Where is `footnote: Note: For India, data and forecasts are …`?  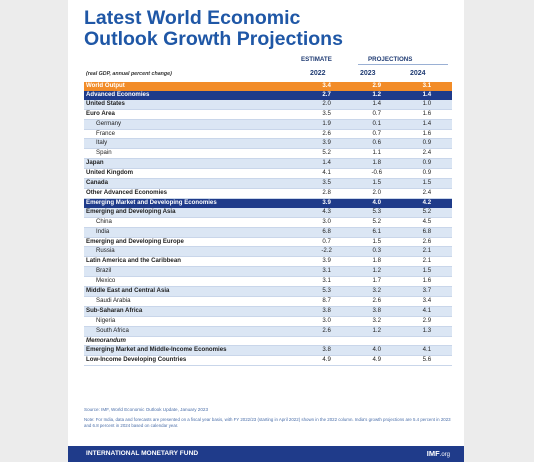
footnote: Note: For India, data and forecasts are … is located at coordinates (267, 422).